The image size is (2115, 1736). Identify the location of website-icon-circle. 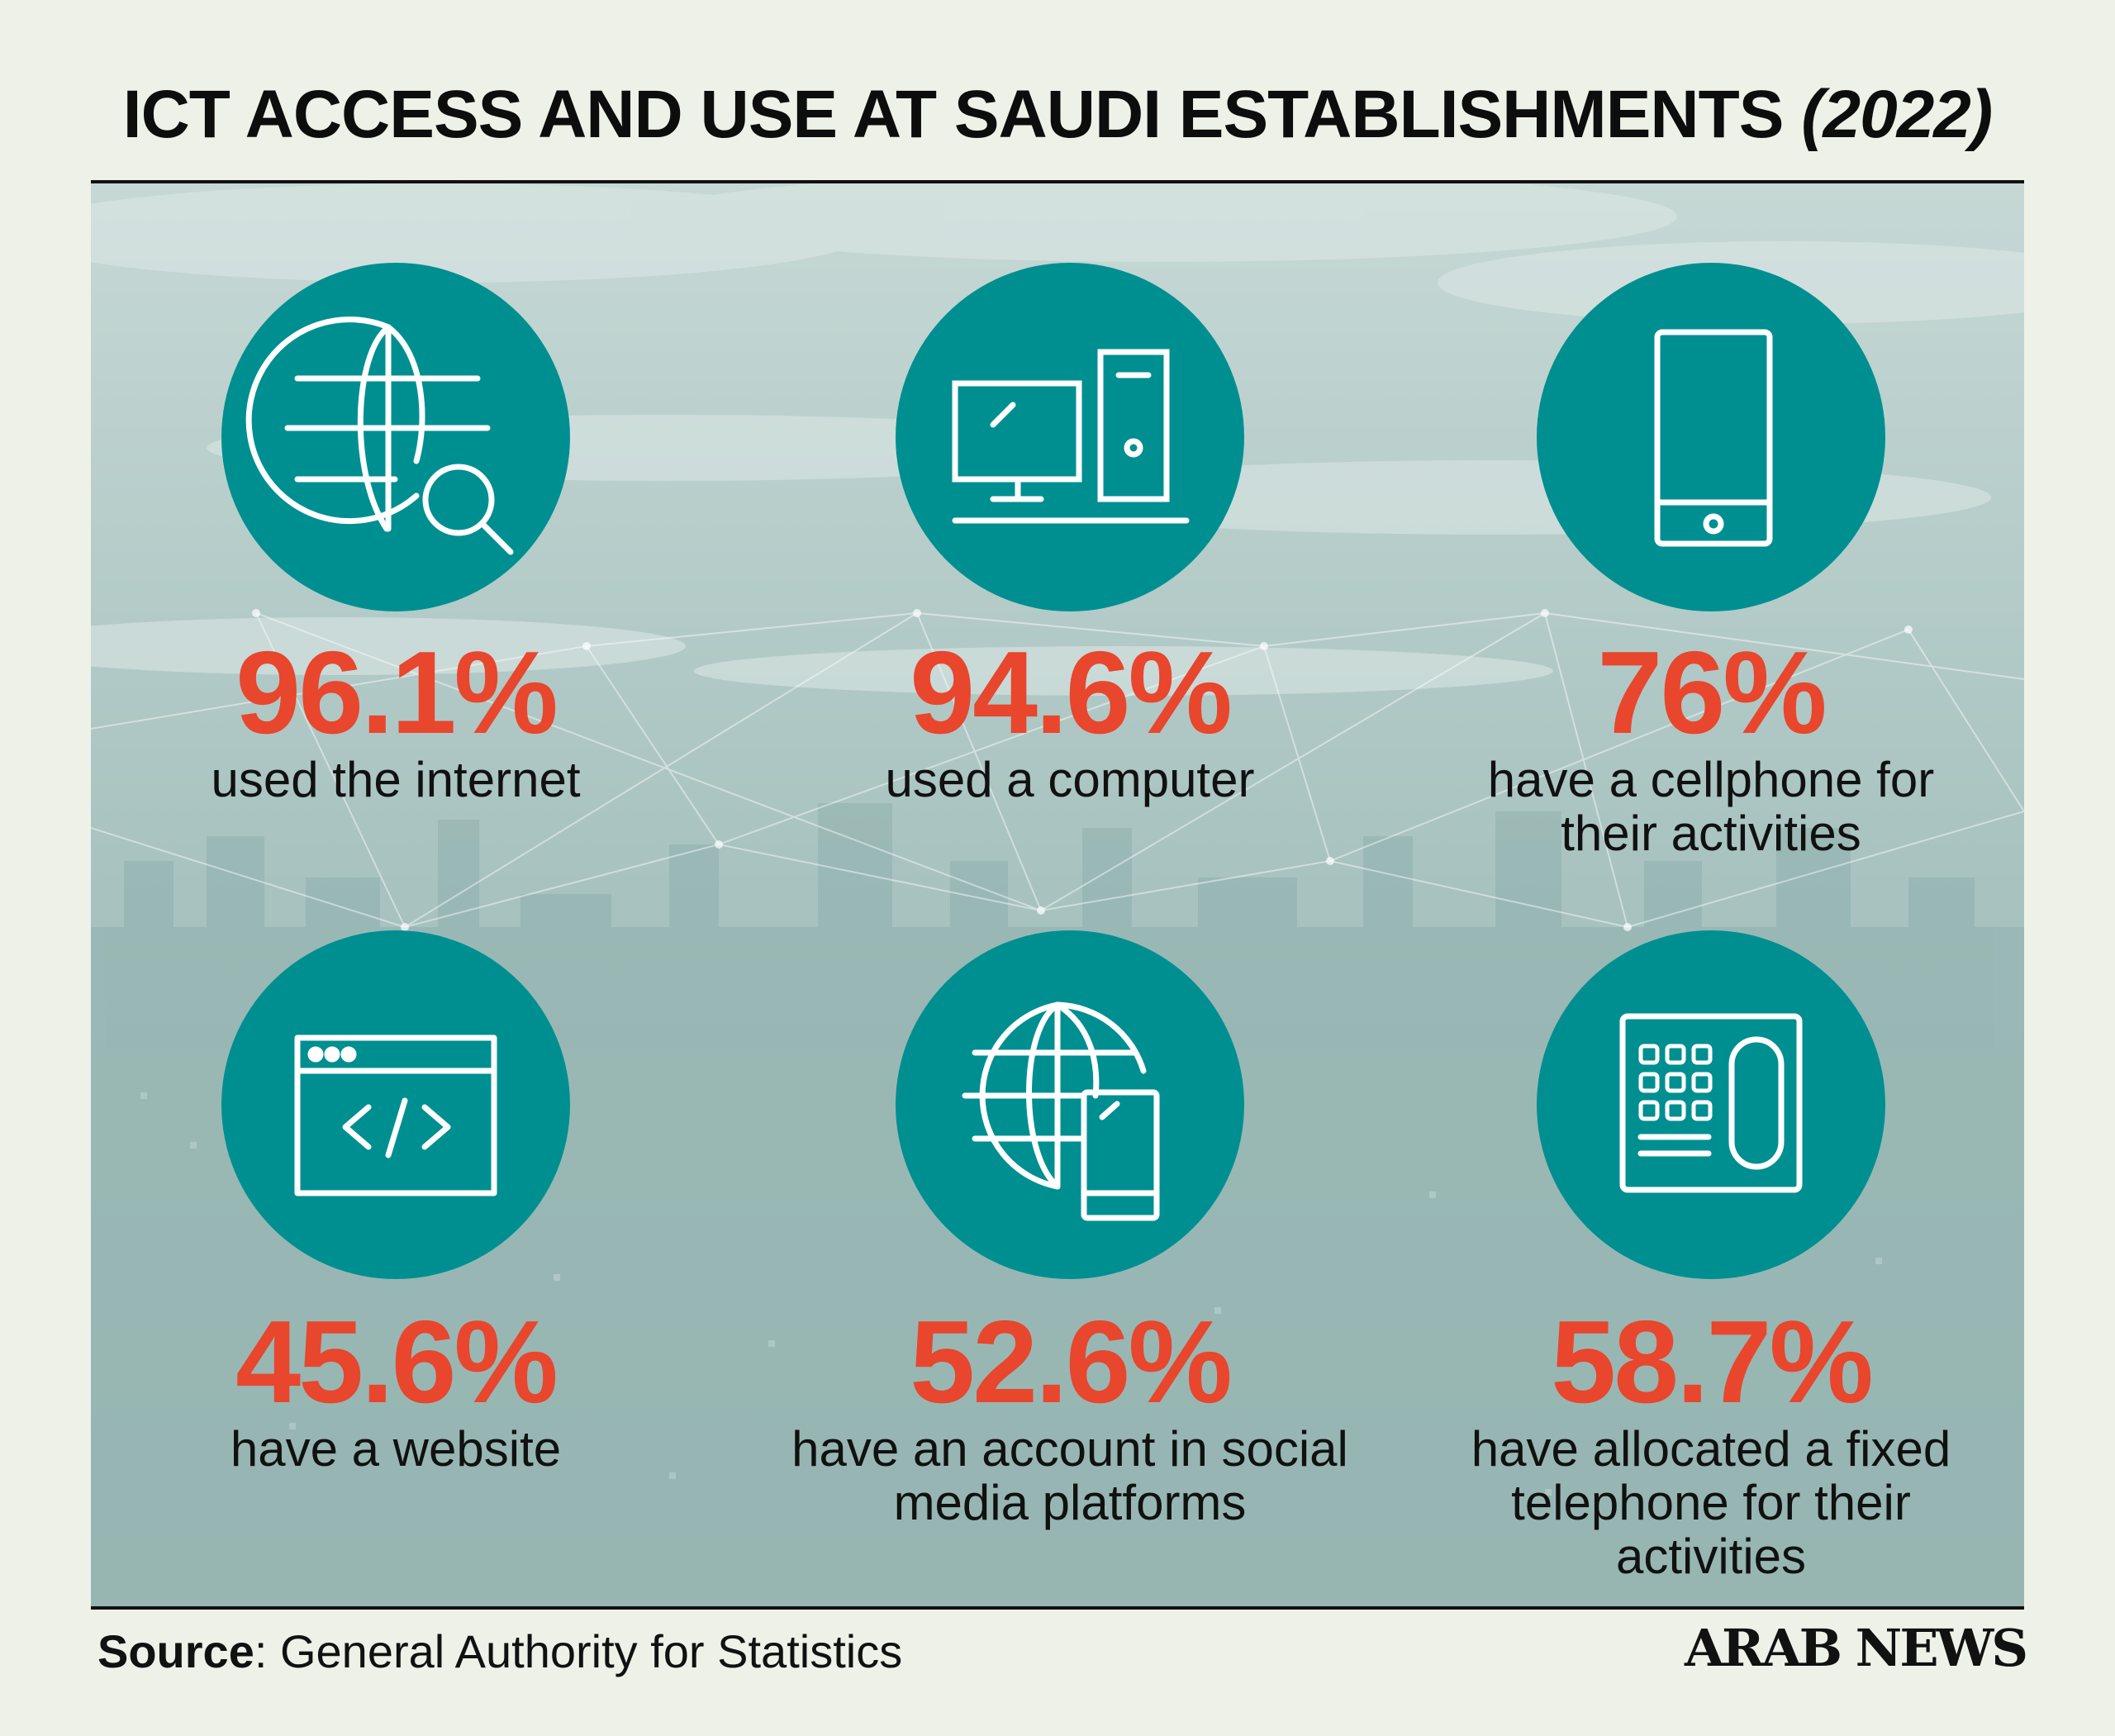
(395, 1104).